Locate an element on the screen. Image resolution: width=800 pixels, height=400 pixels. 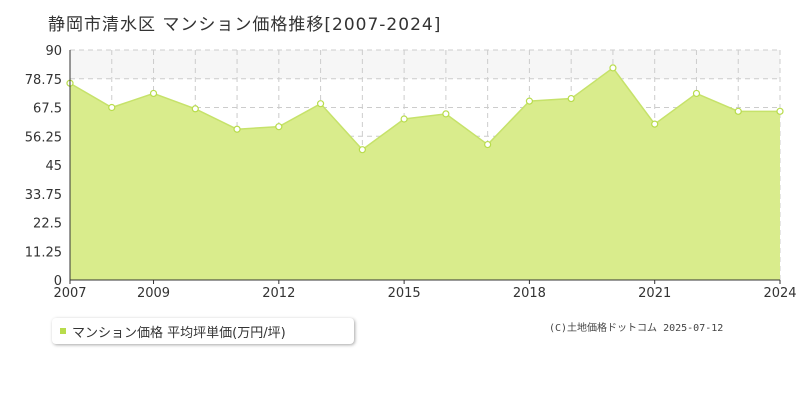
y-tick-label: 45 is located at coordinates (53, 166).